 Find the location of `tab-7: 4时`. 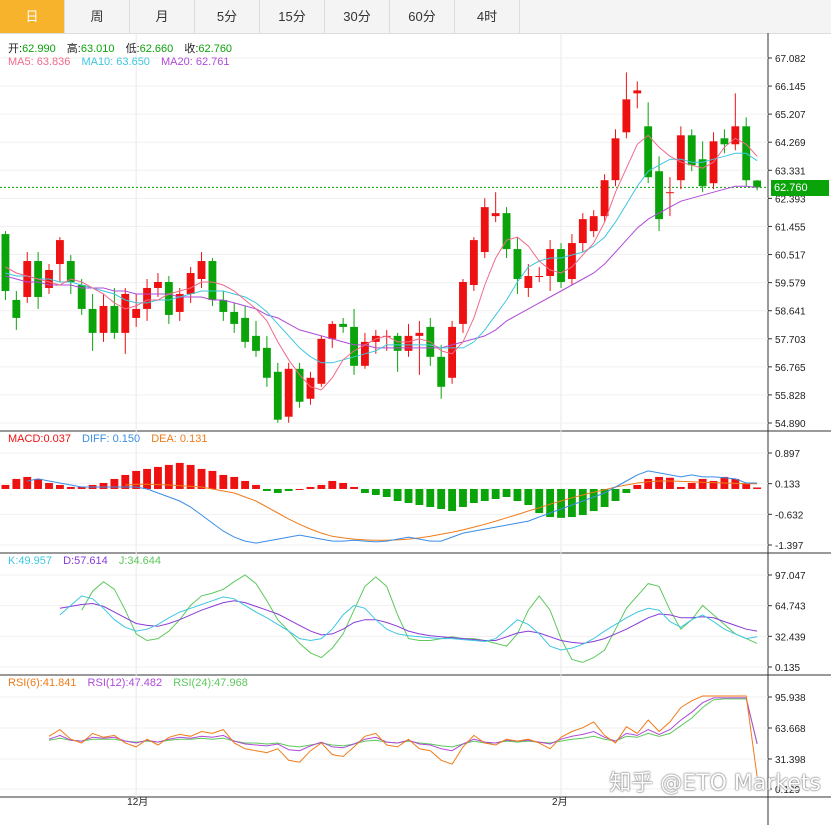

tab-7: 4时 is located at coordinates (487, 16).